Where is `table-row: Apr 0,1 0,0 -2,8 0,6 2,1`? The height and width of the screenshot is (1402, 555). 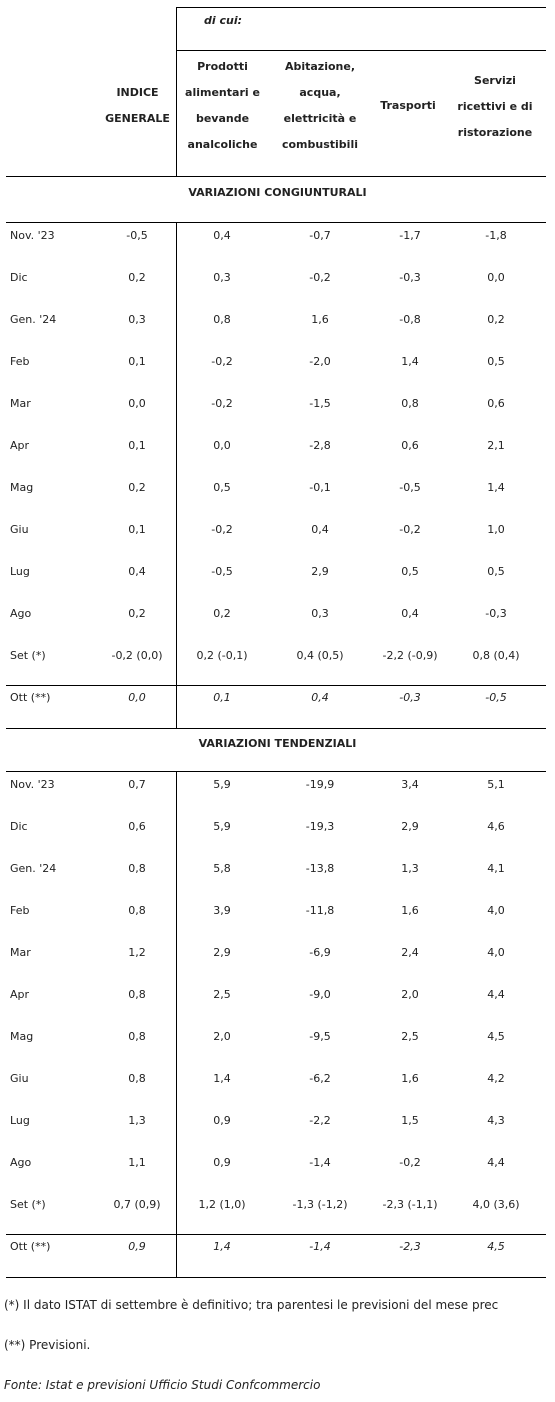 table-row: Apr 0,1 0,0 -2,8 0,6 2,1 is located at coordinates (277, 446).